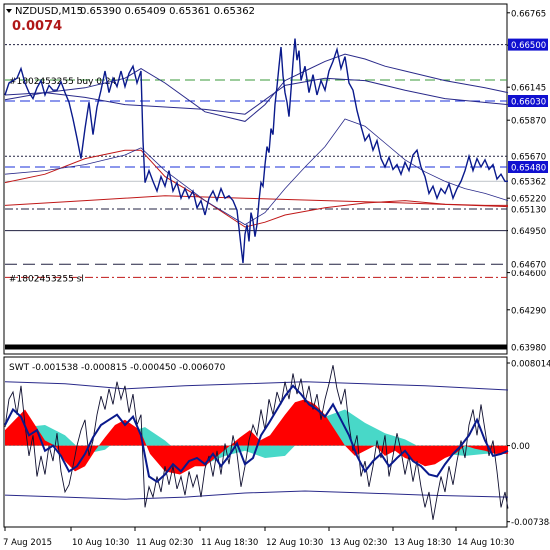 Image resolution: width=550 pixels, height=550 pixels. Describe the element at coordinates (528, 89) in the screenshot. I see `price-tick-label-2: 0.66145` at that location.